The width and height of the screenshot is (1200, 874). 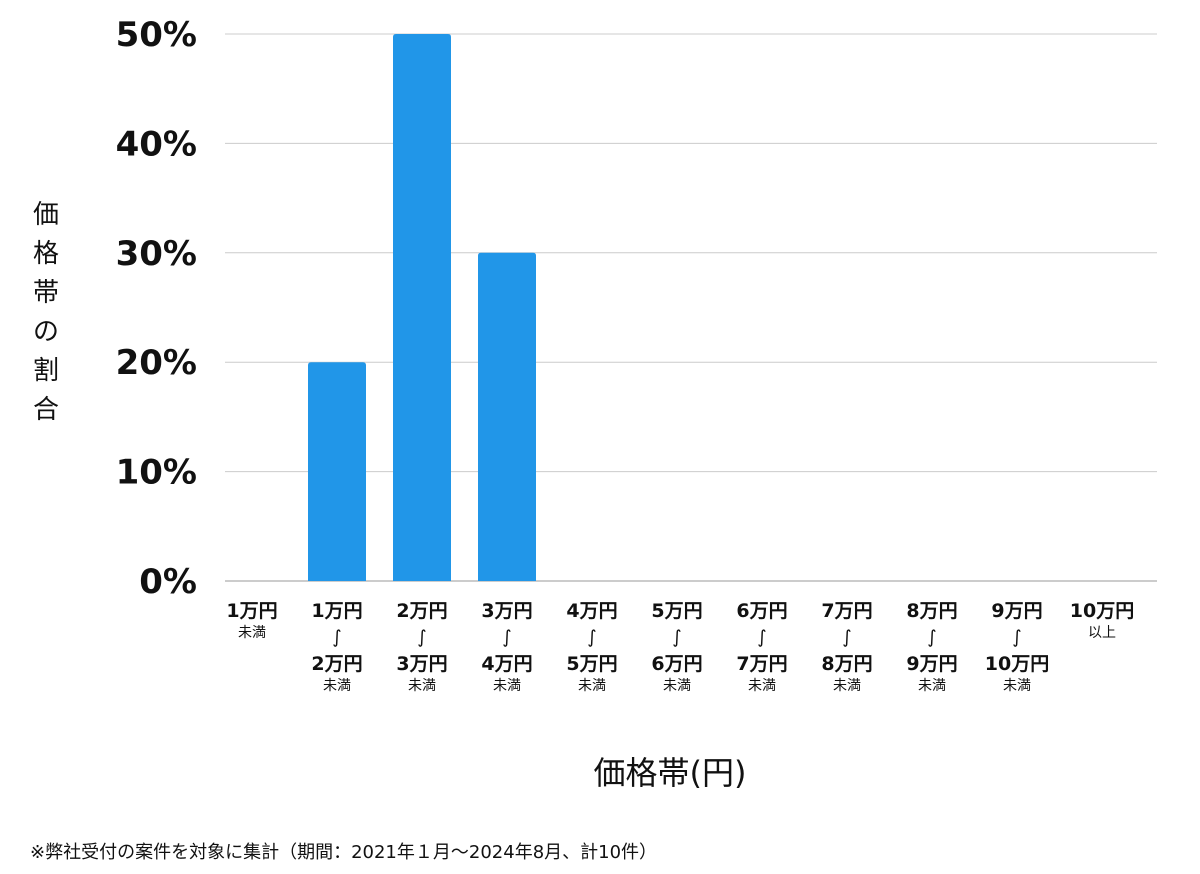 I want to click on x-tick-label-line2: 10万円, so click(x=1017, y=664).